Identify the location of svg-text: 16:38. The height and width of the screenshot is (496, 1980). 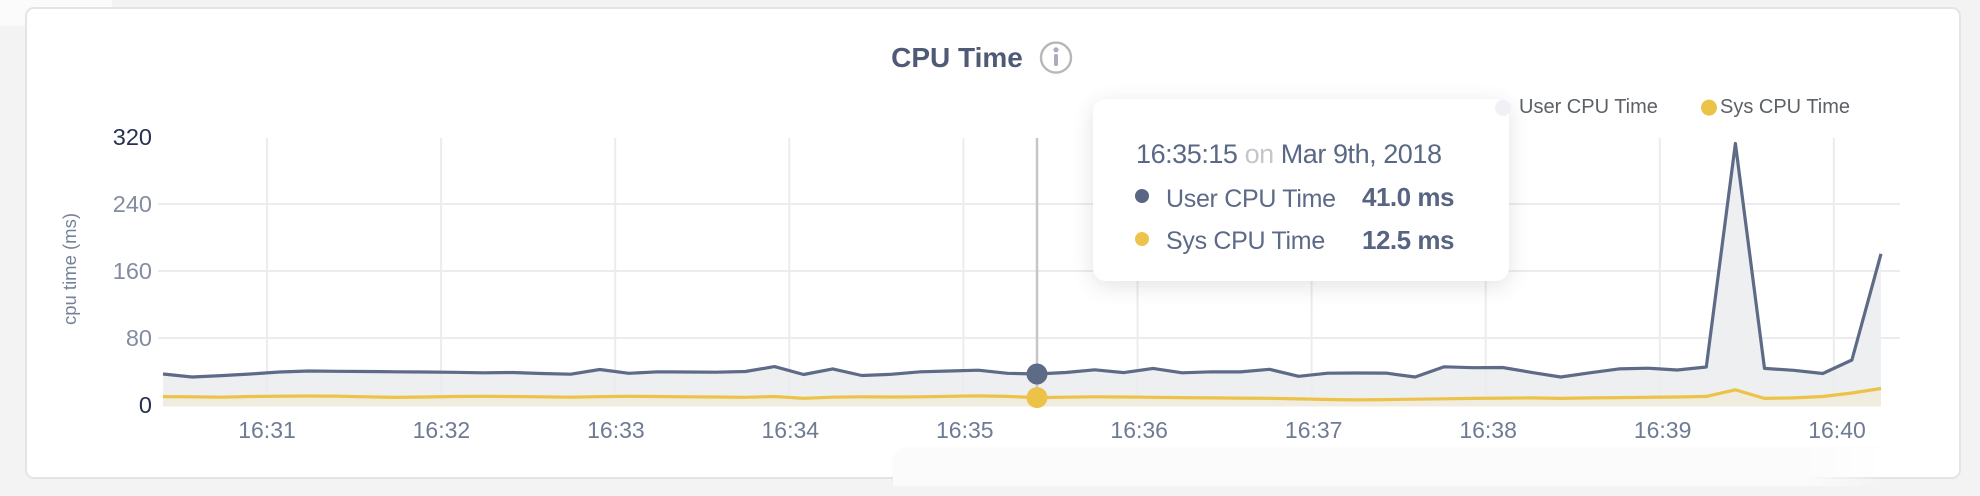
(1488, 430).